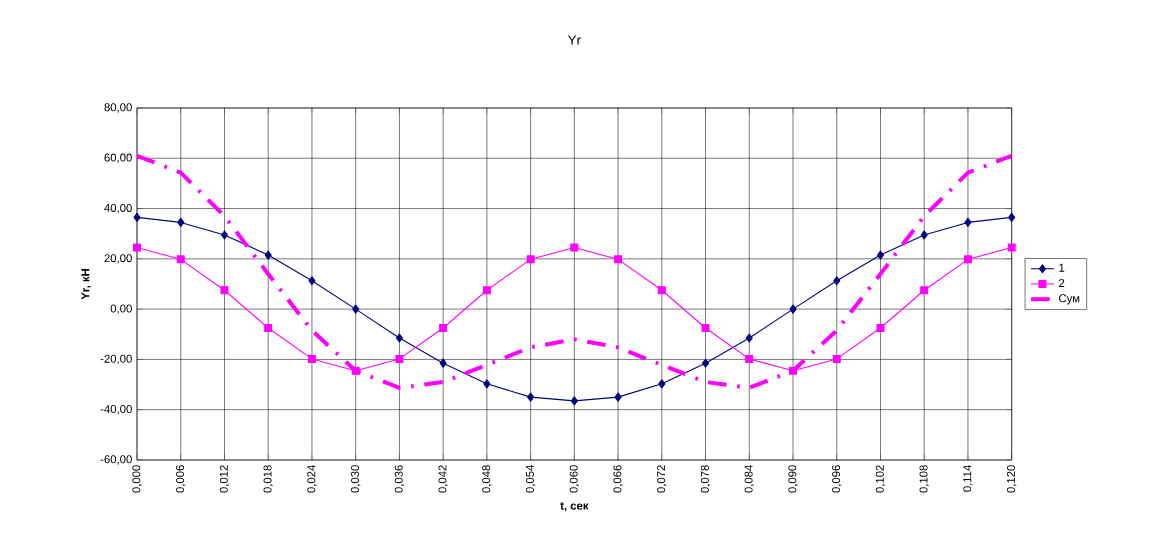 The image size is (1173, 559). What do you see at coordinates (118, 208) in the screenshot?
I see `y-tick-label: 40,00` at bounding box center [118, 208].